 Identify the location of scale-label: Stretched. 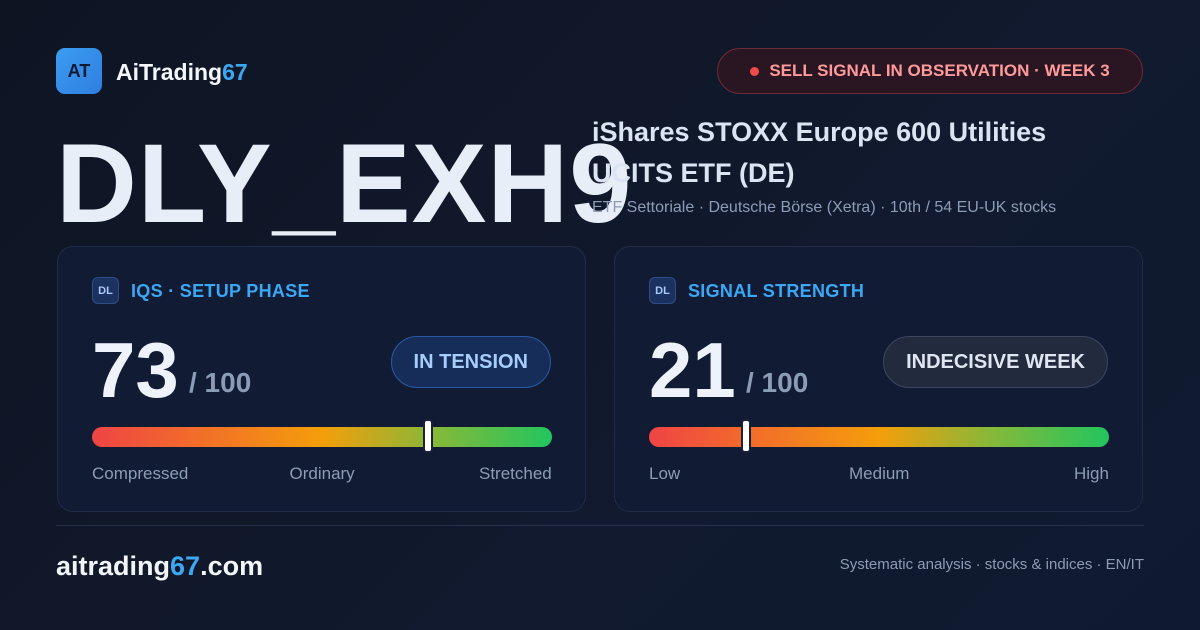
(515, 473).